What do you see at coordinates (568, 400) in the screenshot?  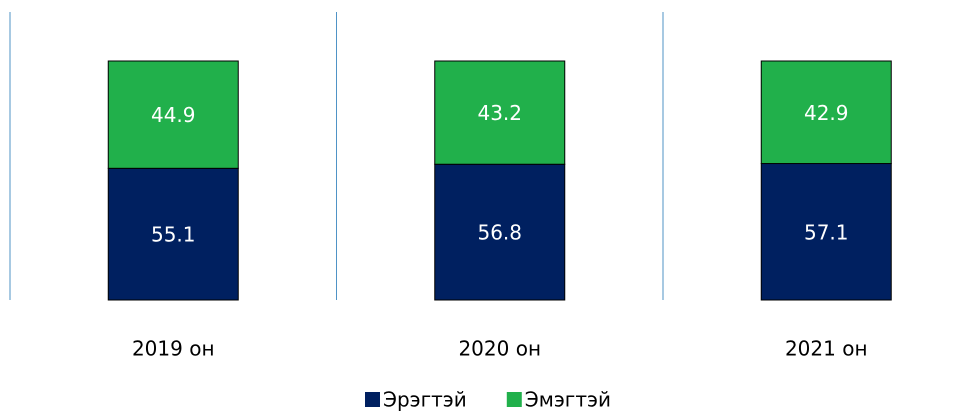 I see `legend-label: Эмэгтэй` at bounding box center [568, 400].